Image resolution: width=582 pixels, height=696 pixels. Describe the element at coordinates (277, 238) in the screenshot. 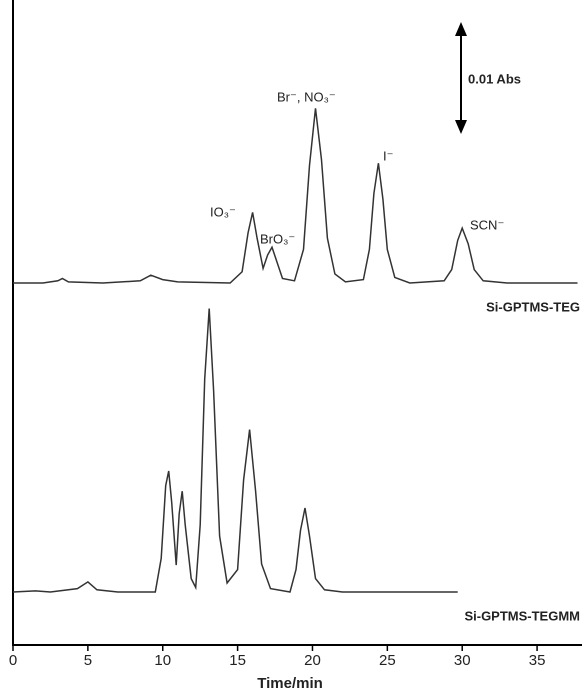

I see `peak-label: BrO₃⁻` at that location.